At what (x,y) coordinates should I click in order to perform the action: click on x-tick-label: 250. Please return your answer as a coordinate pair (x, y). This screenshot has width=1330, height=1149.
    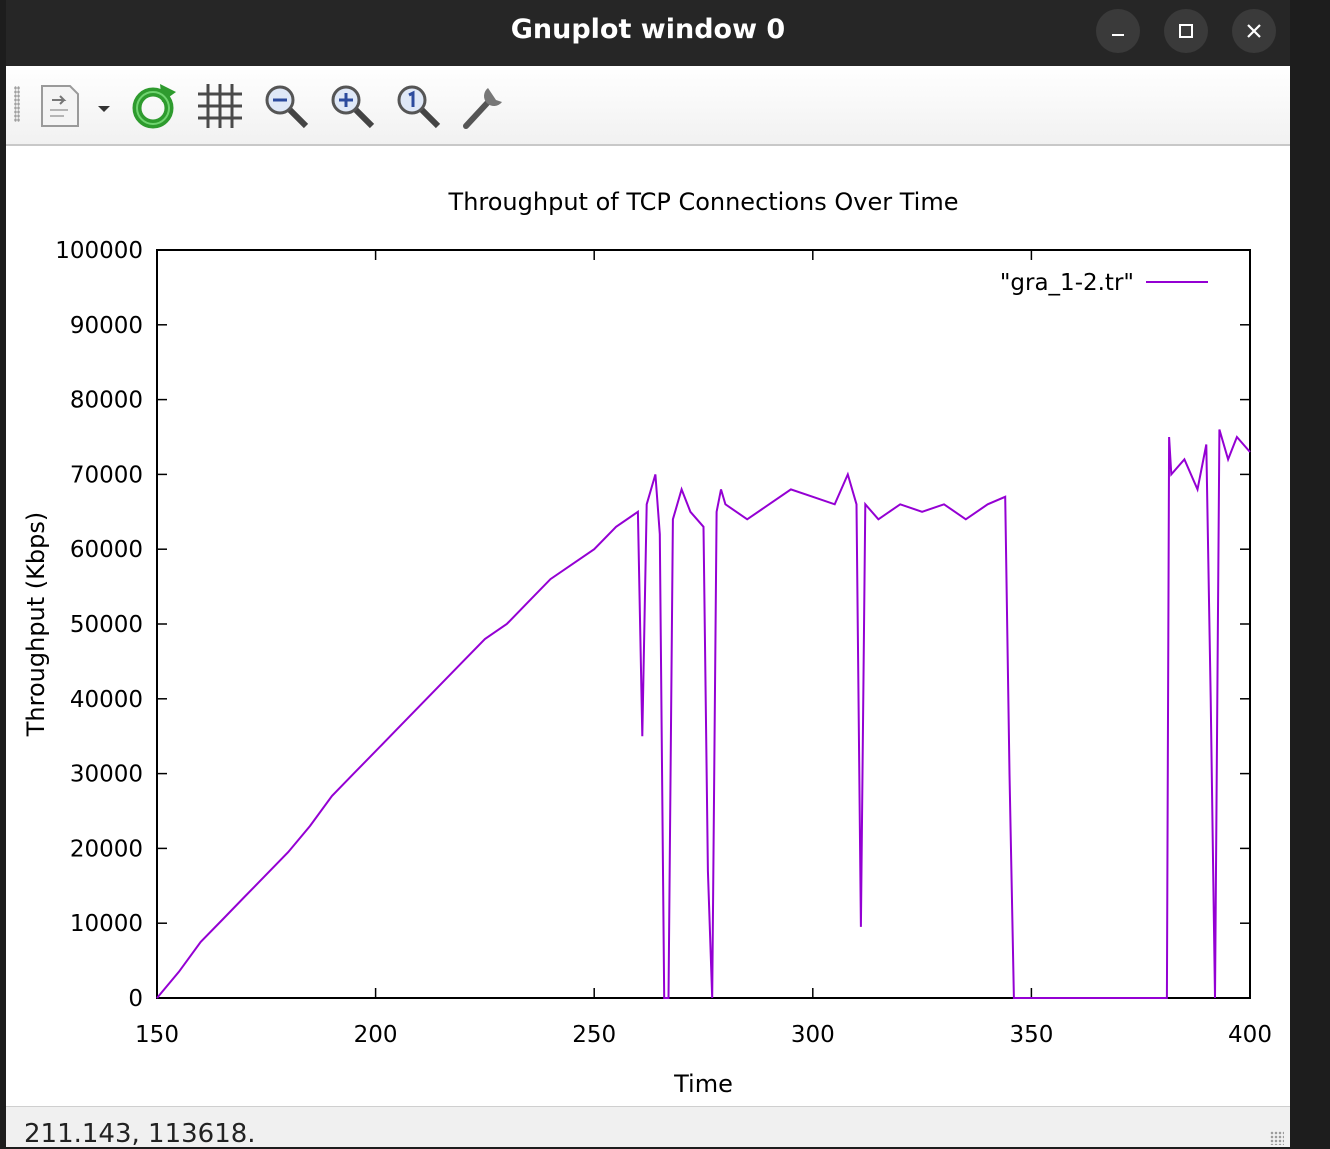
    Looking at the image, I should click on (594, 1035).